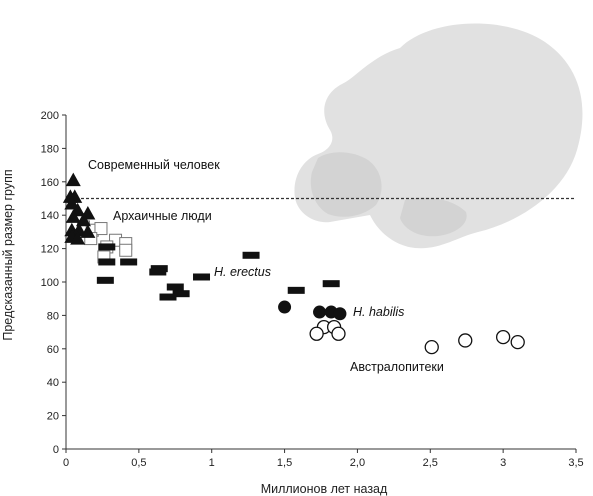  What do you see at coordinates (53, 417) in the screenshot?
I see `y-tick-label: 20` at bounding box center [53, 417].